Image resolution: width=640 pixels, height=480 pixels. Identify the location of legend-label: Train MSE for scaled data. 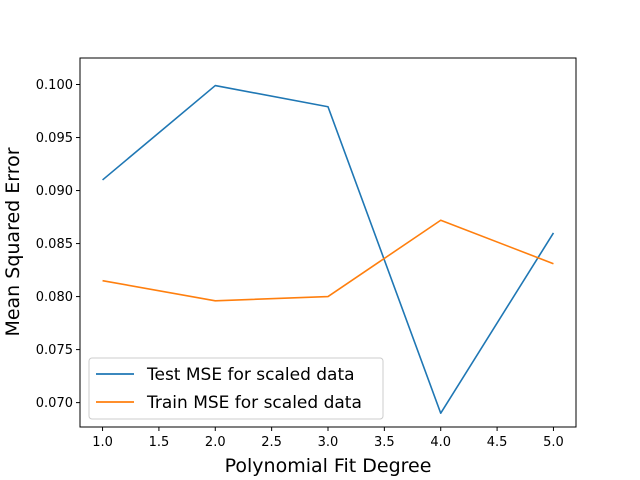
(254, 403).